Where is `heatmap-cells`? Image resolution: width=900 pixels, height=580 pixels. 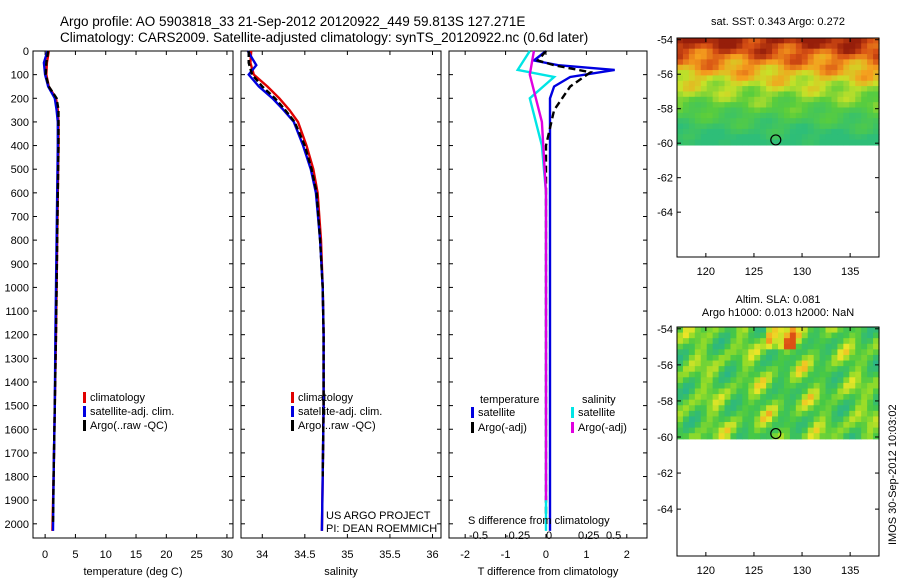
heatmap-cells is located at coordinates (778, 92).